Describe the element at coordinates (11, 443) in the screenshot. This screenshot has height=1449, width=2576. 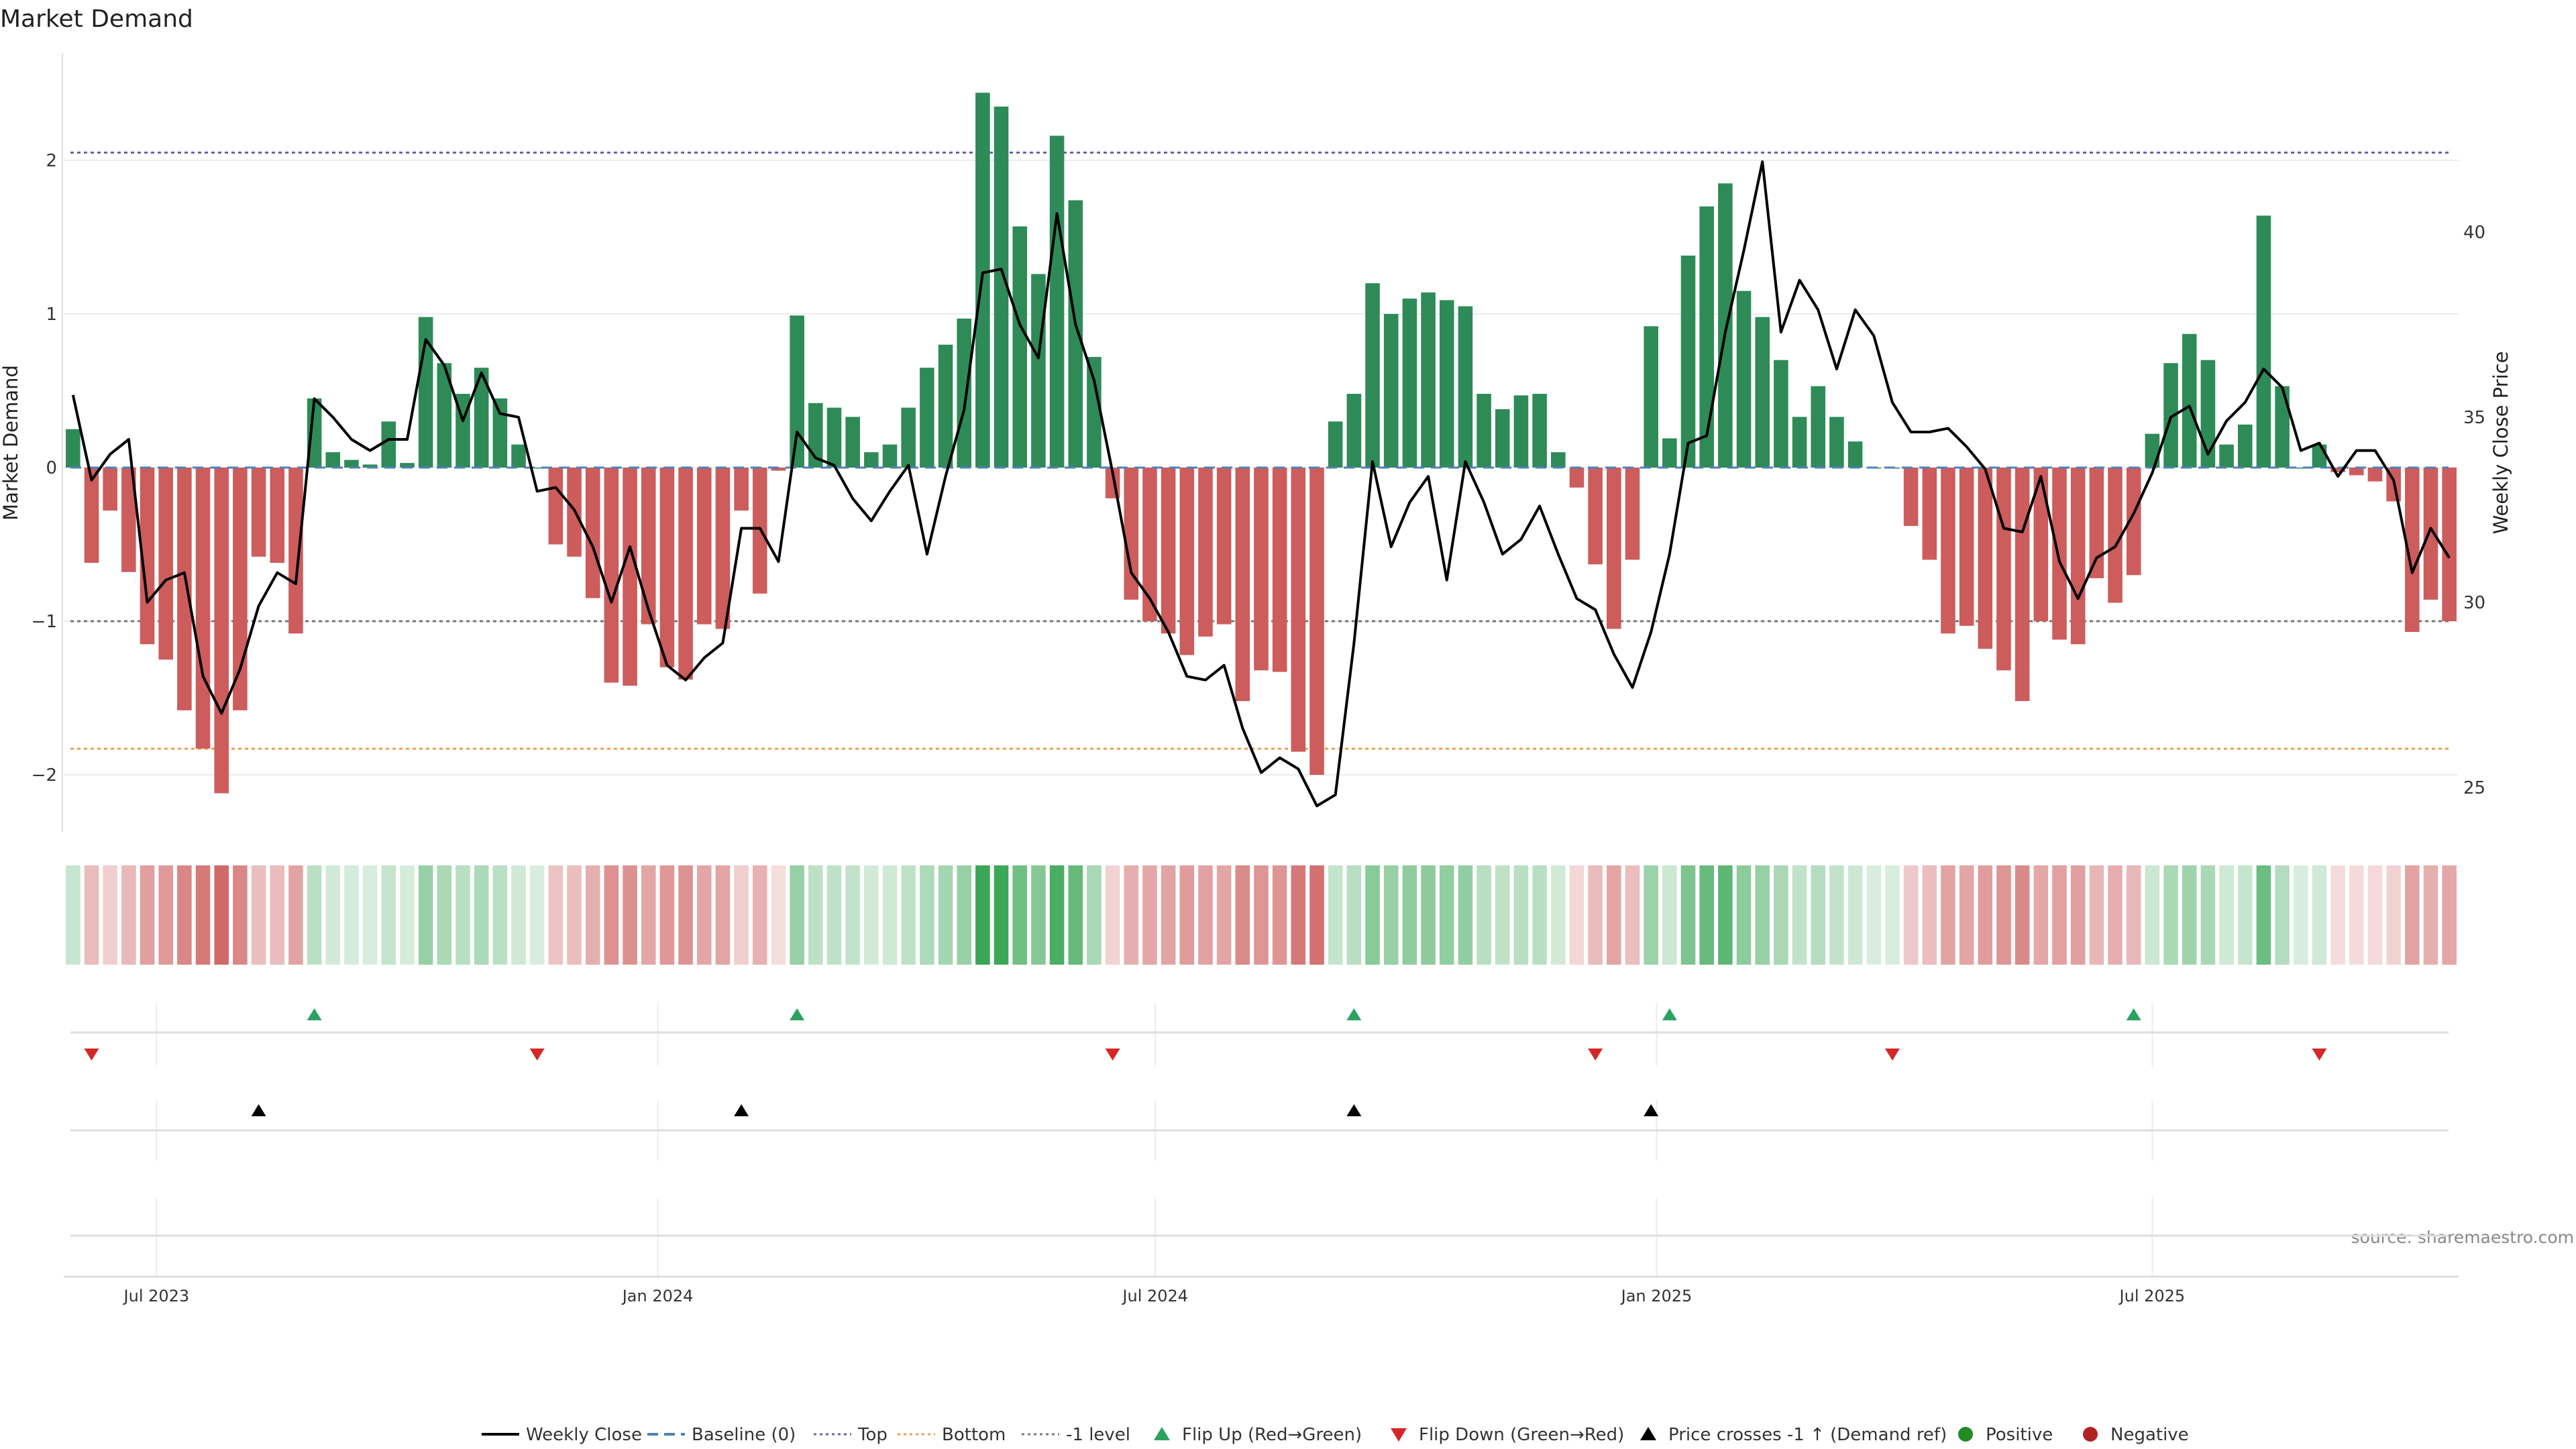
I see `y-axis-label: Market Demand` at that location.